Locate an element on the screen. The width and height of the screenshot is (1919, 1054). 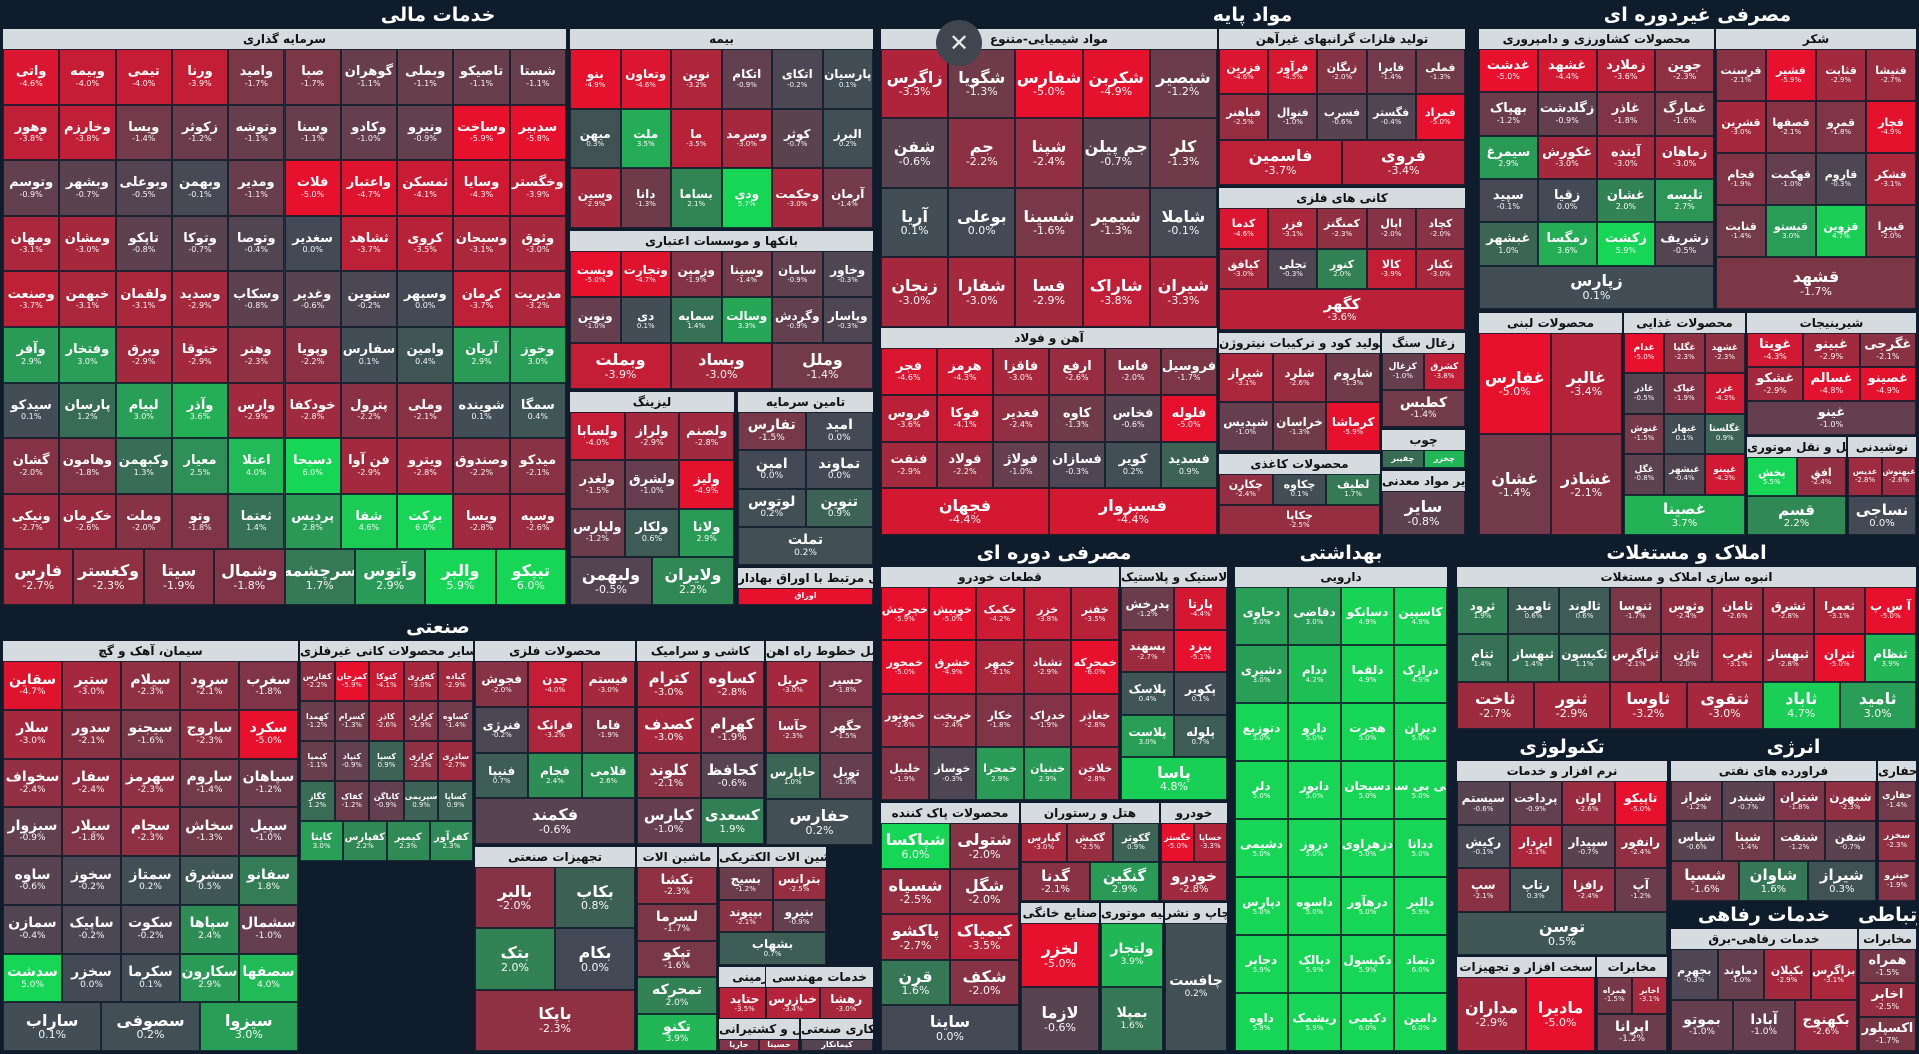
stock-cell: ددام 4.2% is located at coordinates (1314, 674).